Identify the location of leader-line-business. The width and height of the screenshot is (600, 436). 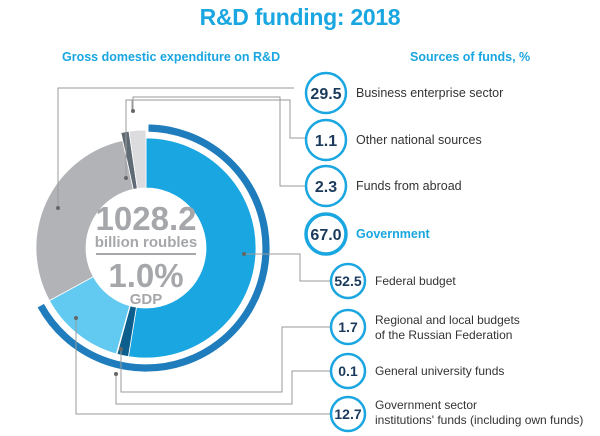
(175, 147).